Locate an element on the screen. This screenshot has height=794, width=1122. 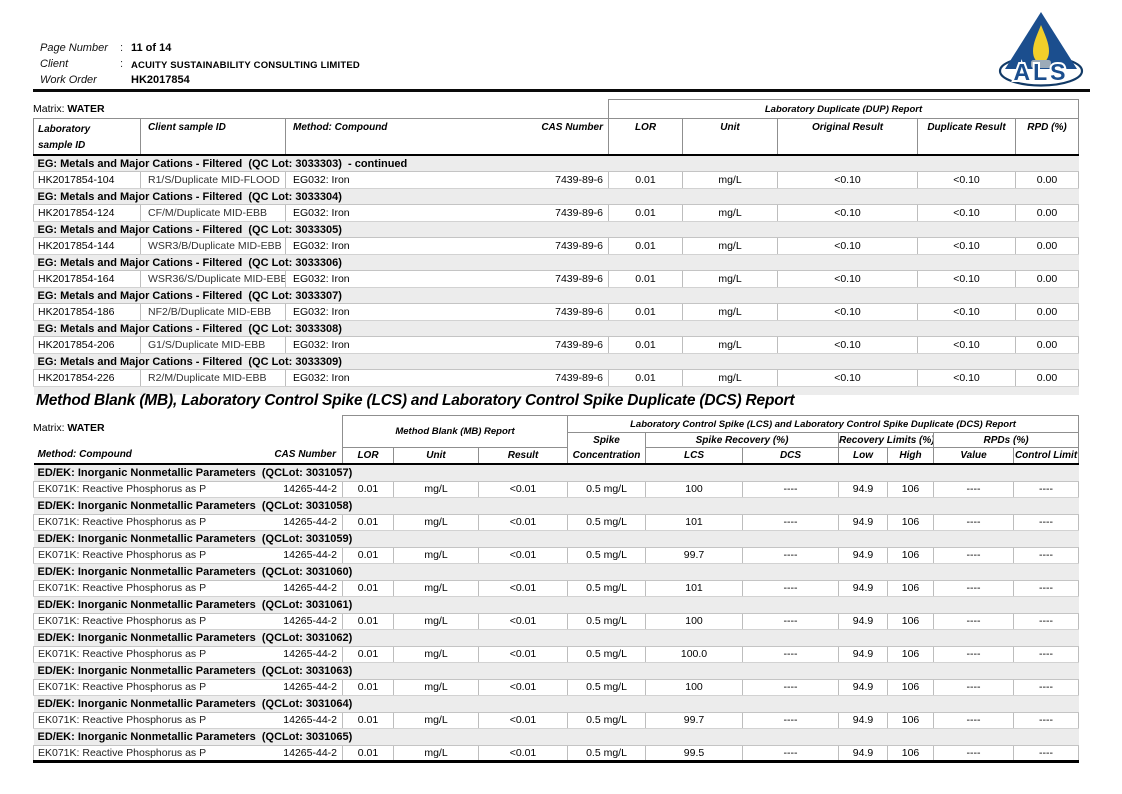
lab-sample-id-cell: HK2017854-144 is located at coordinates (87, 246).